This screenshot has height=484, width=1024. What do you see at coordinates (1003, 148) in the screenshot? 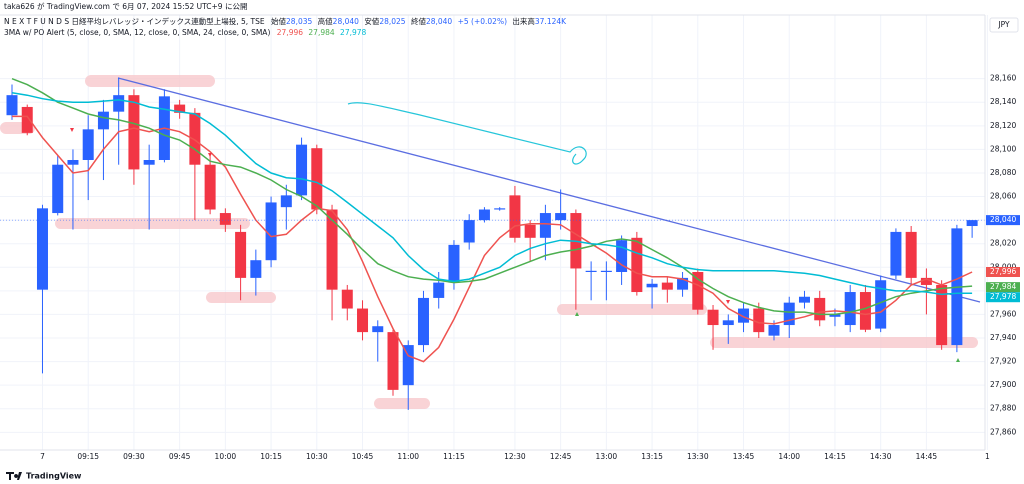
I see `y-tick-label: 28,100` at bounding box center [1003, 148].